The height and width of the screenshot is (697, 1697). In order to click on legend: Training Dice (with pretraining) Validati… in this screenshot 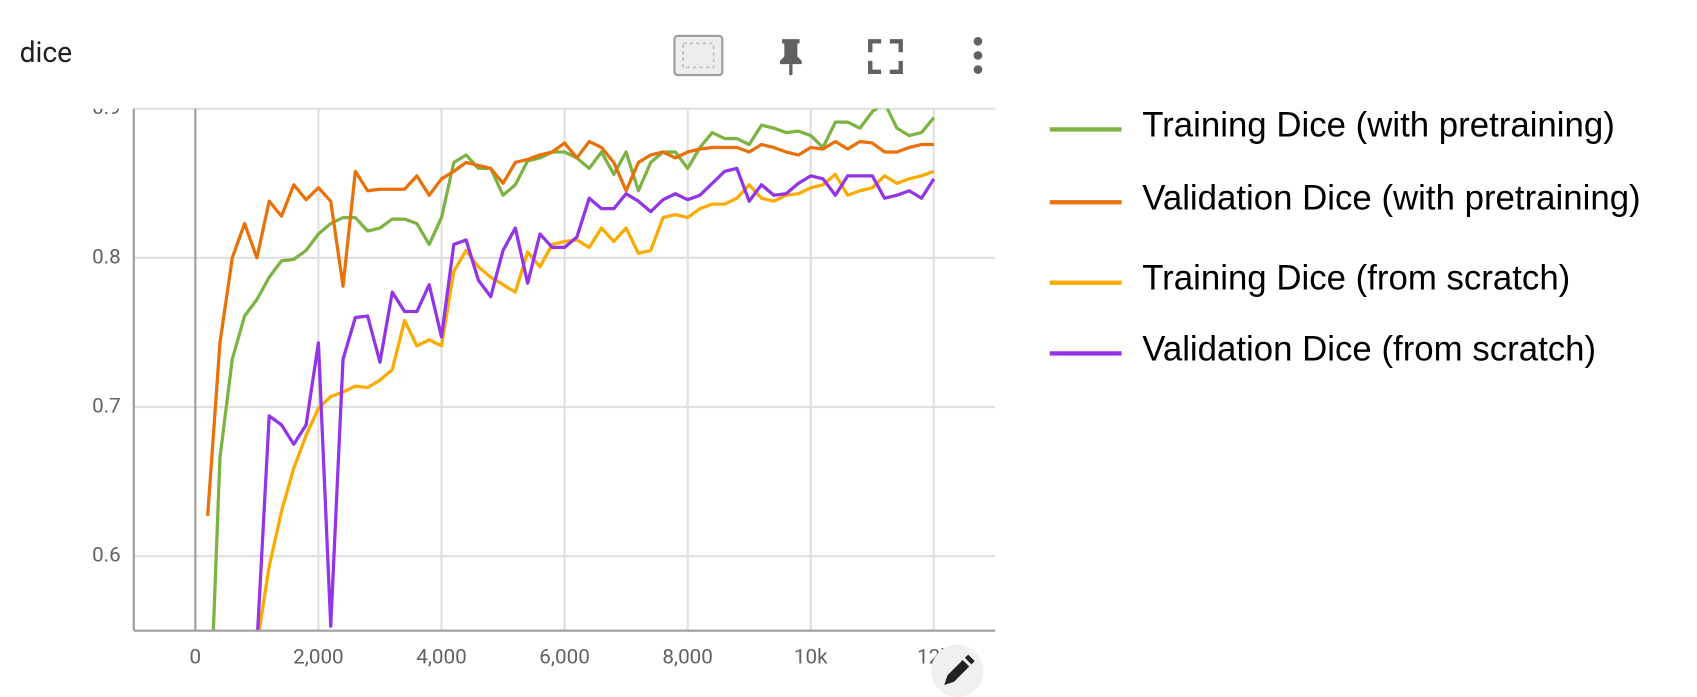, I will do `click(1345, 236)`.